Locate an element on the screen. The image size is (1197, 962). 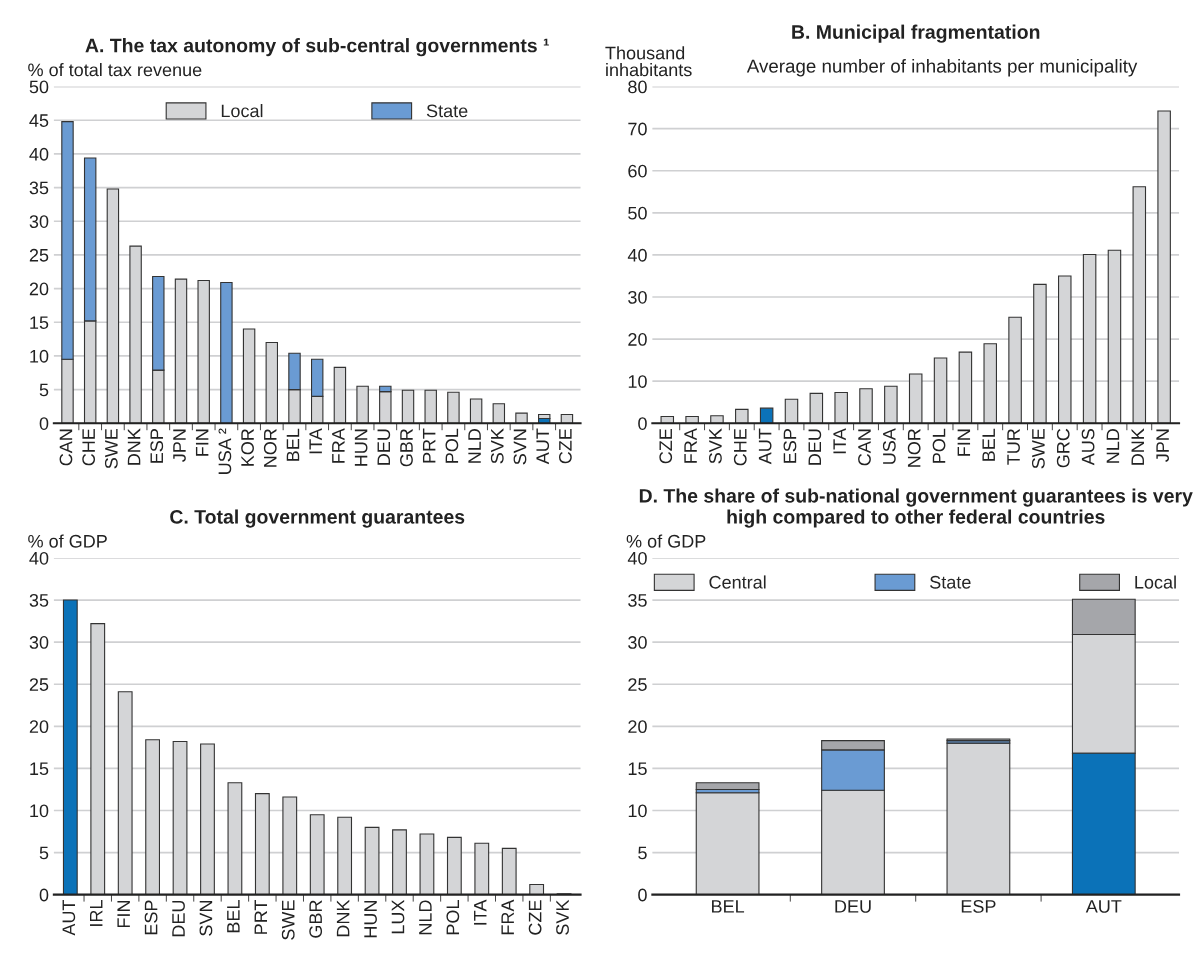
legend-label: Central is located at coordinates (737, 582).